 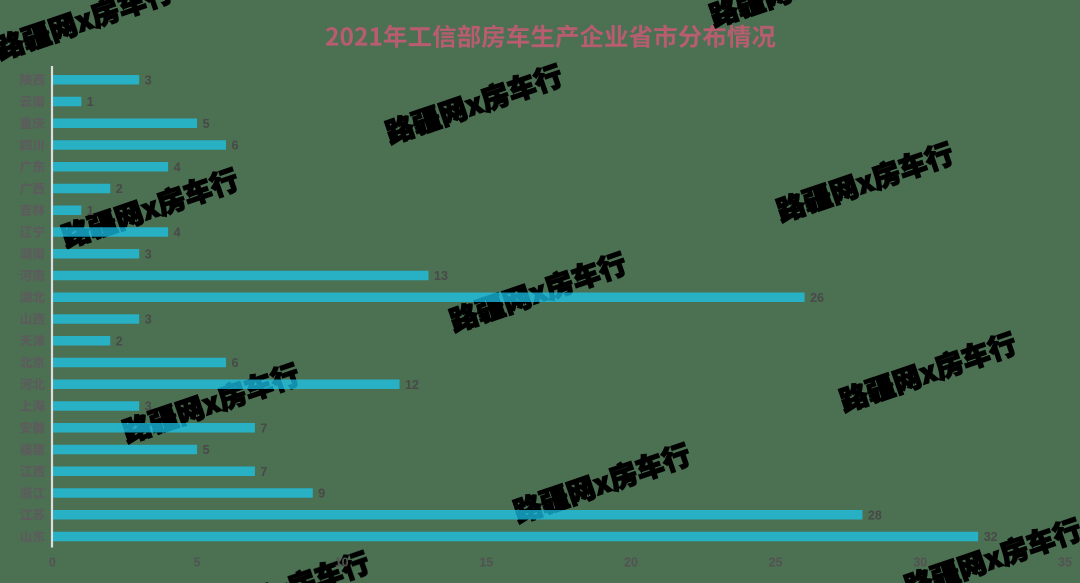 What do you see at coordinates (875, 515) in the screenshot?
I see `svg-text: 28` at bounding box center [875, 515].